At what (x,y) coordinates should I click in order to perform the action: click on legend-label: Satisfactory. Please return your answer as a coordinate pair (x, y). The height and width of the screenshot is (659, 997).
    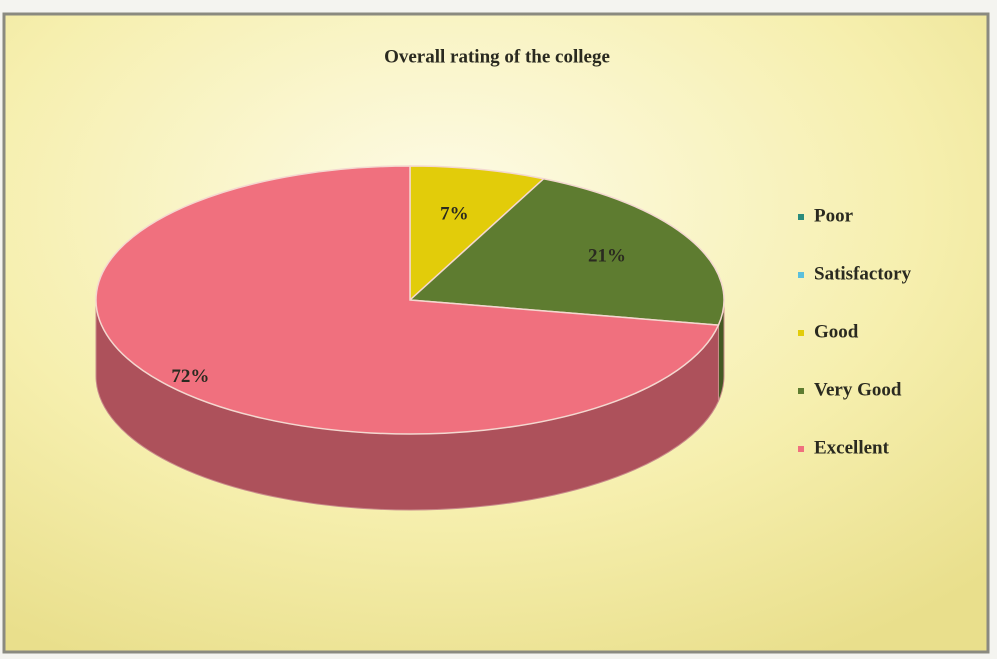
    Looking at the image, I should click on (863, 273).